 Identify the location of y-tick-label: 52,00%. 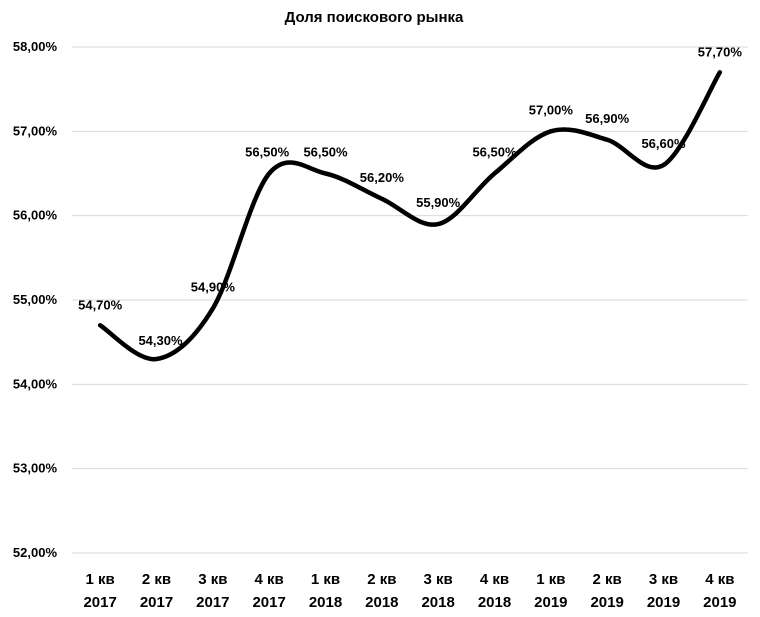
(35, 552).